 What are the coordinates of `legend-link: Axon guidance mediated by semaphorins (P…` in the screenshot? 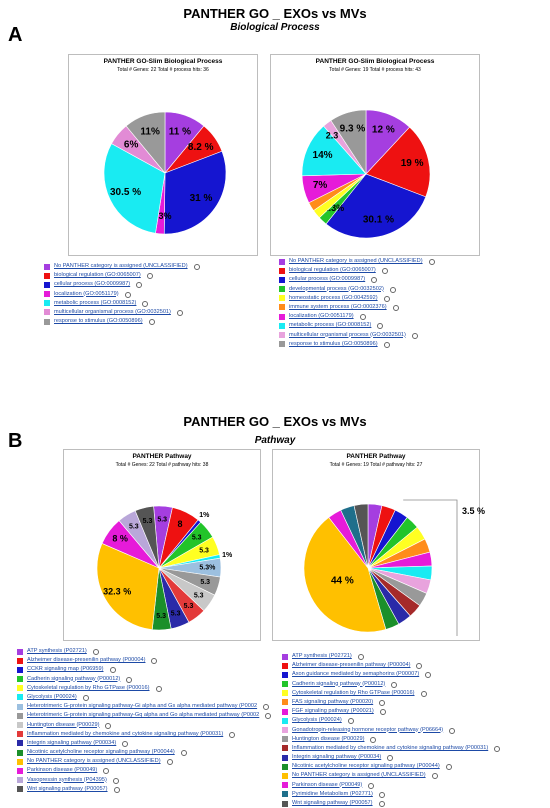 It's located at (356, 674).